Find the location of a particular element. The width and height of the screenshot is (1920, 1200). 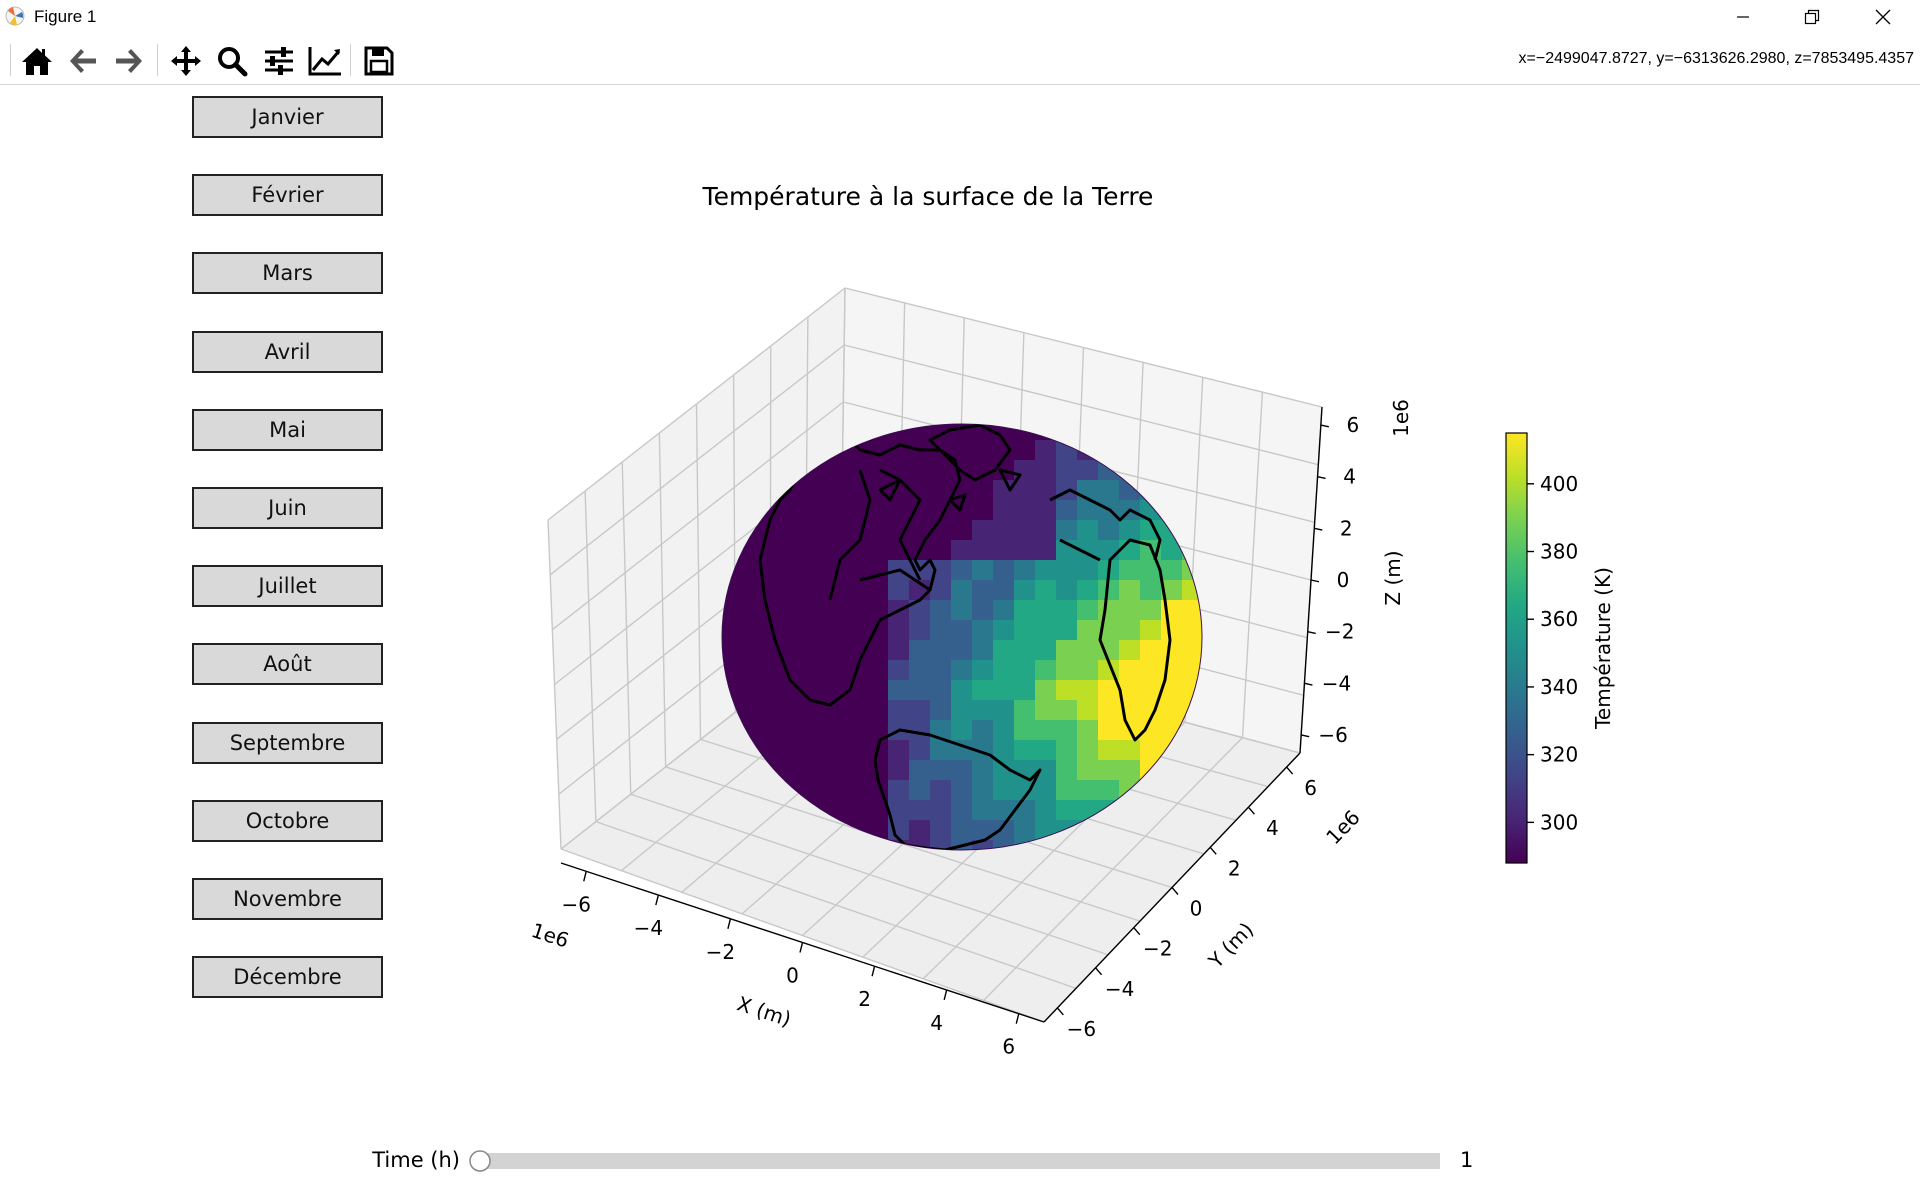

x-tick-label: 6 is located at coordinates (1008, 1047).